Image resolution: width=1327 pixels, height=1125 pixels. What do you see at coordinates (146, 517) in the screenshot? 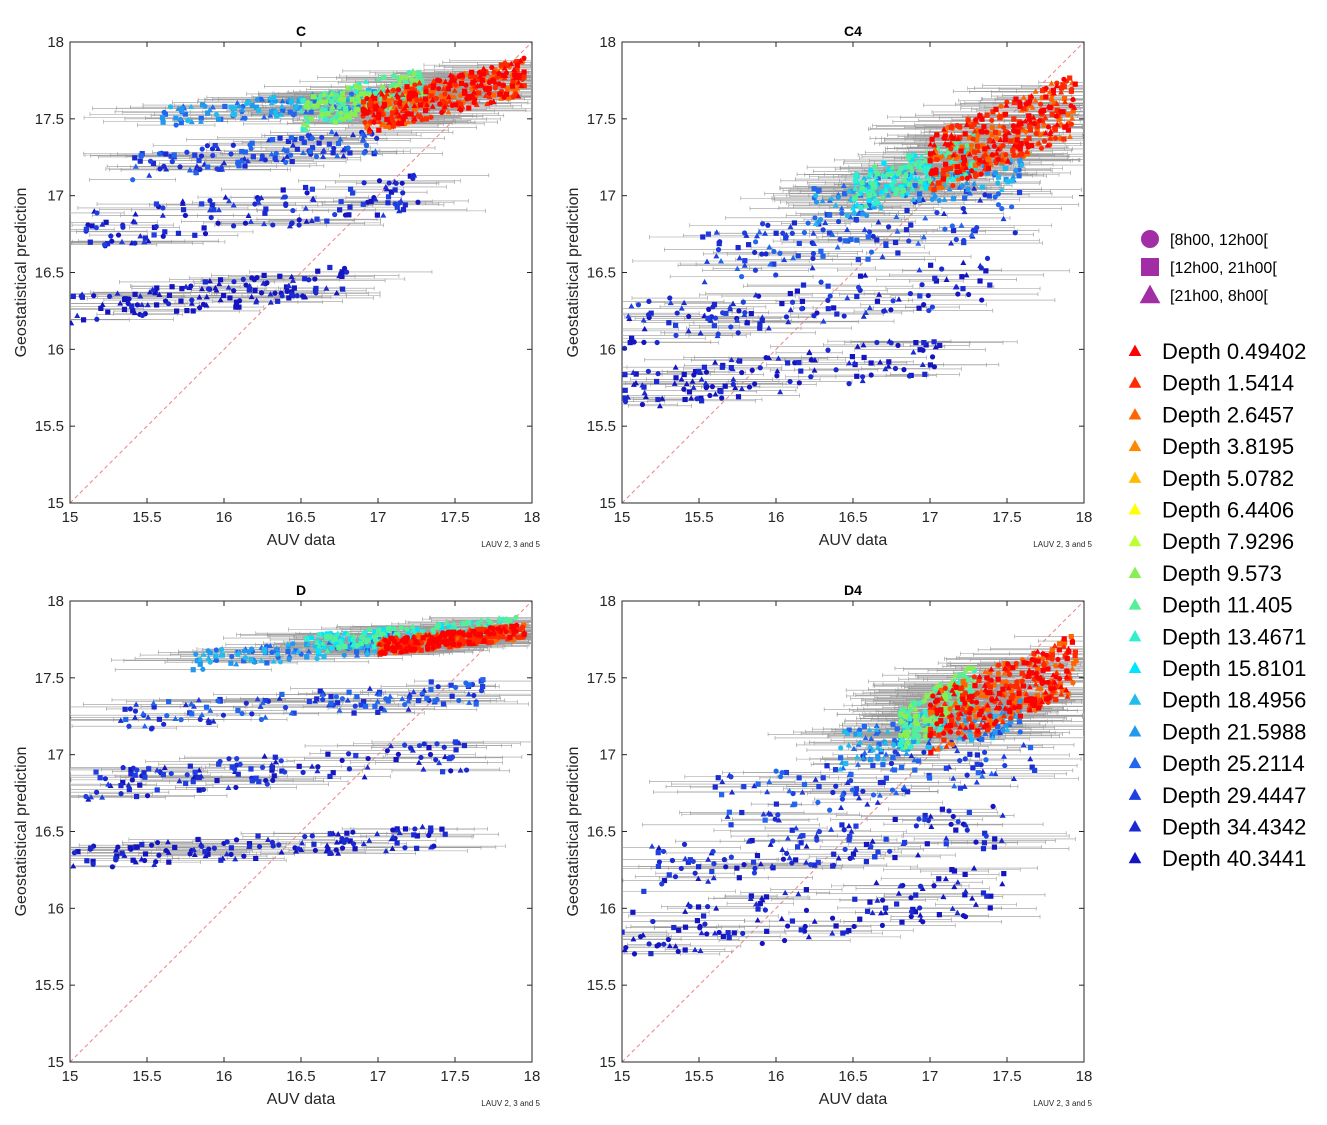
I see `x-tick-label: 15.5` at bounding box center [146, 517].